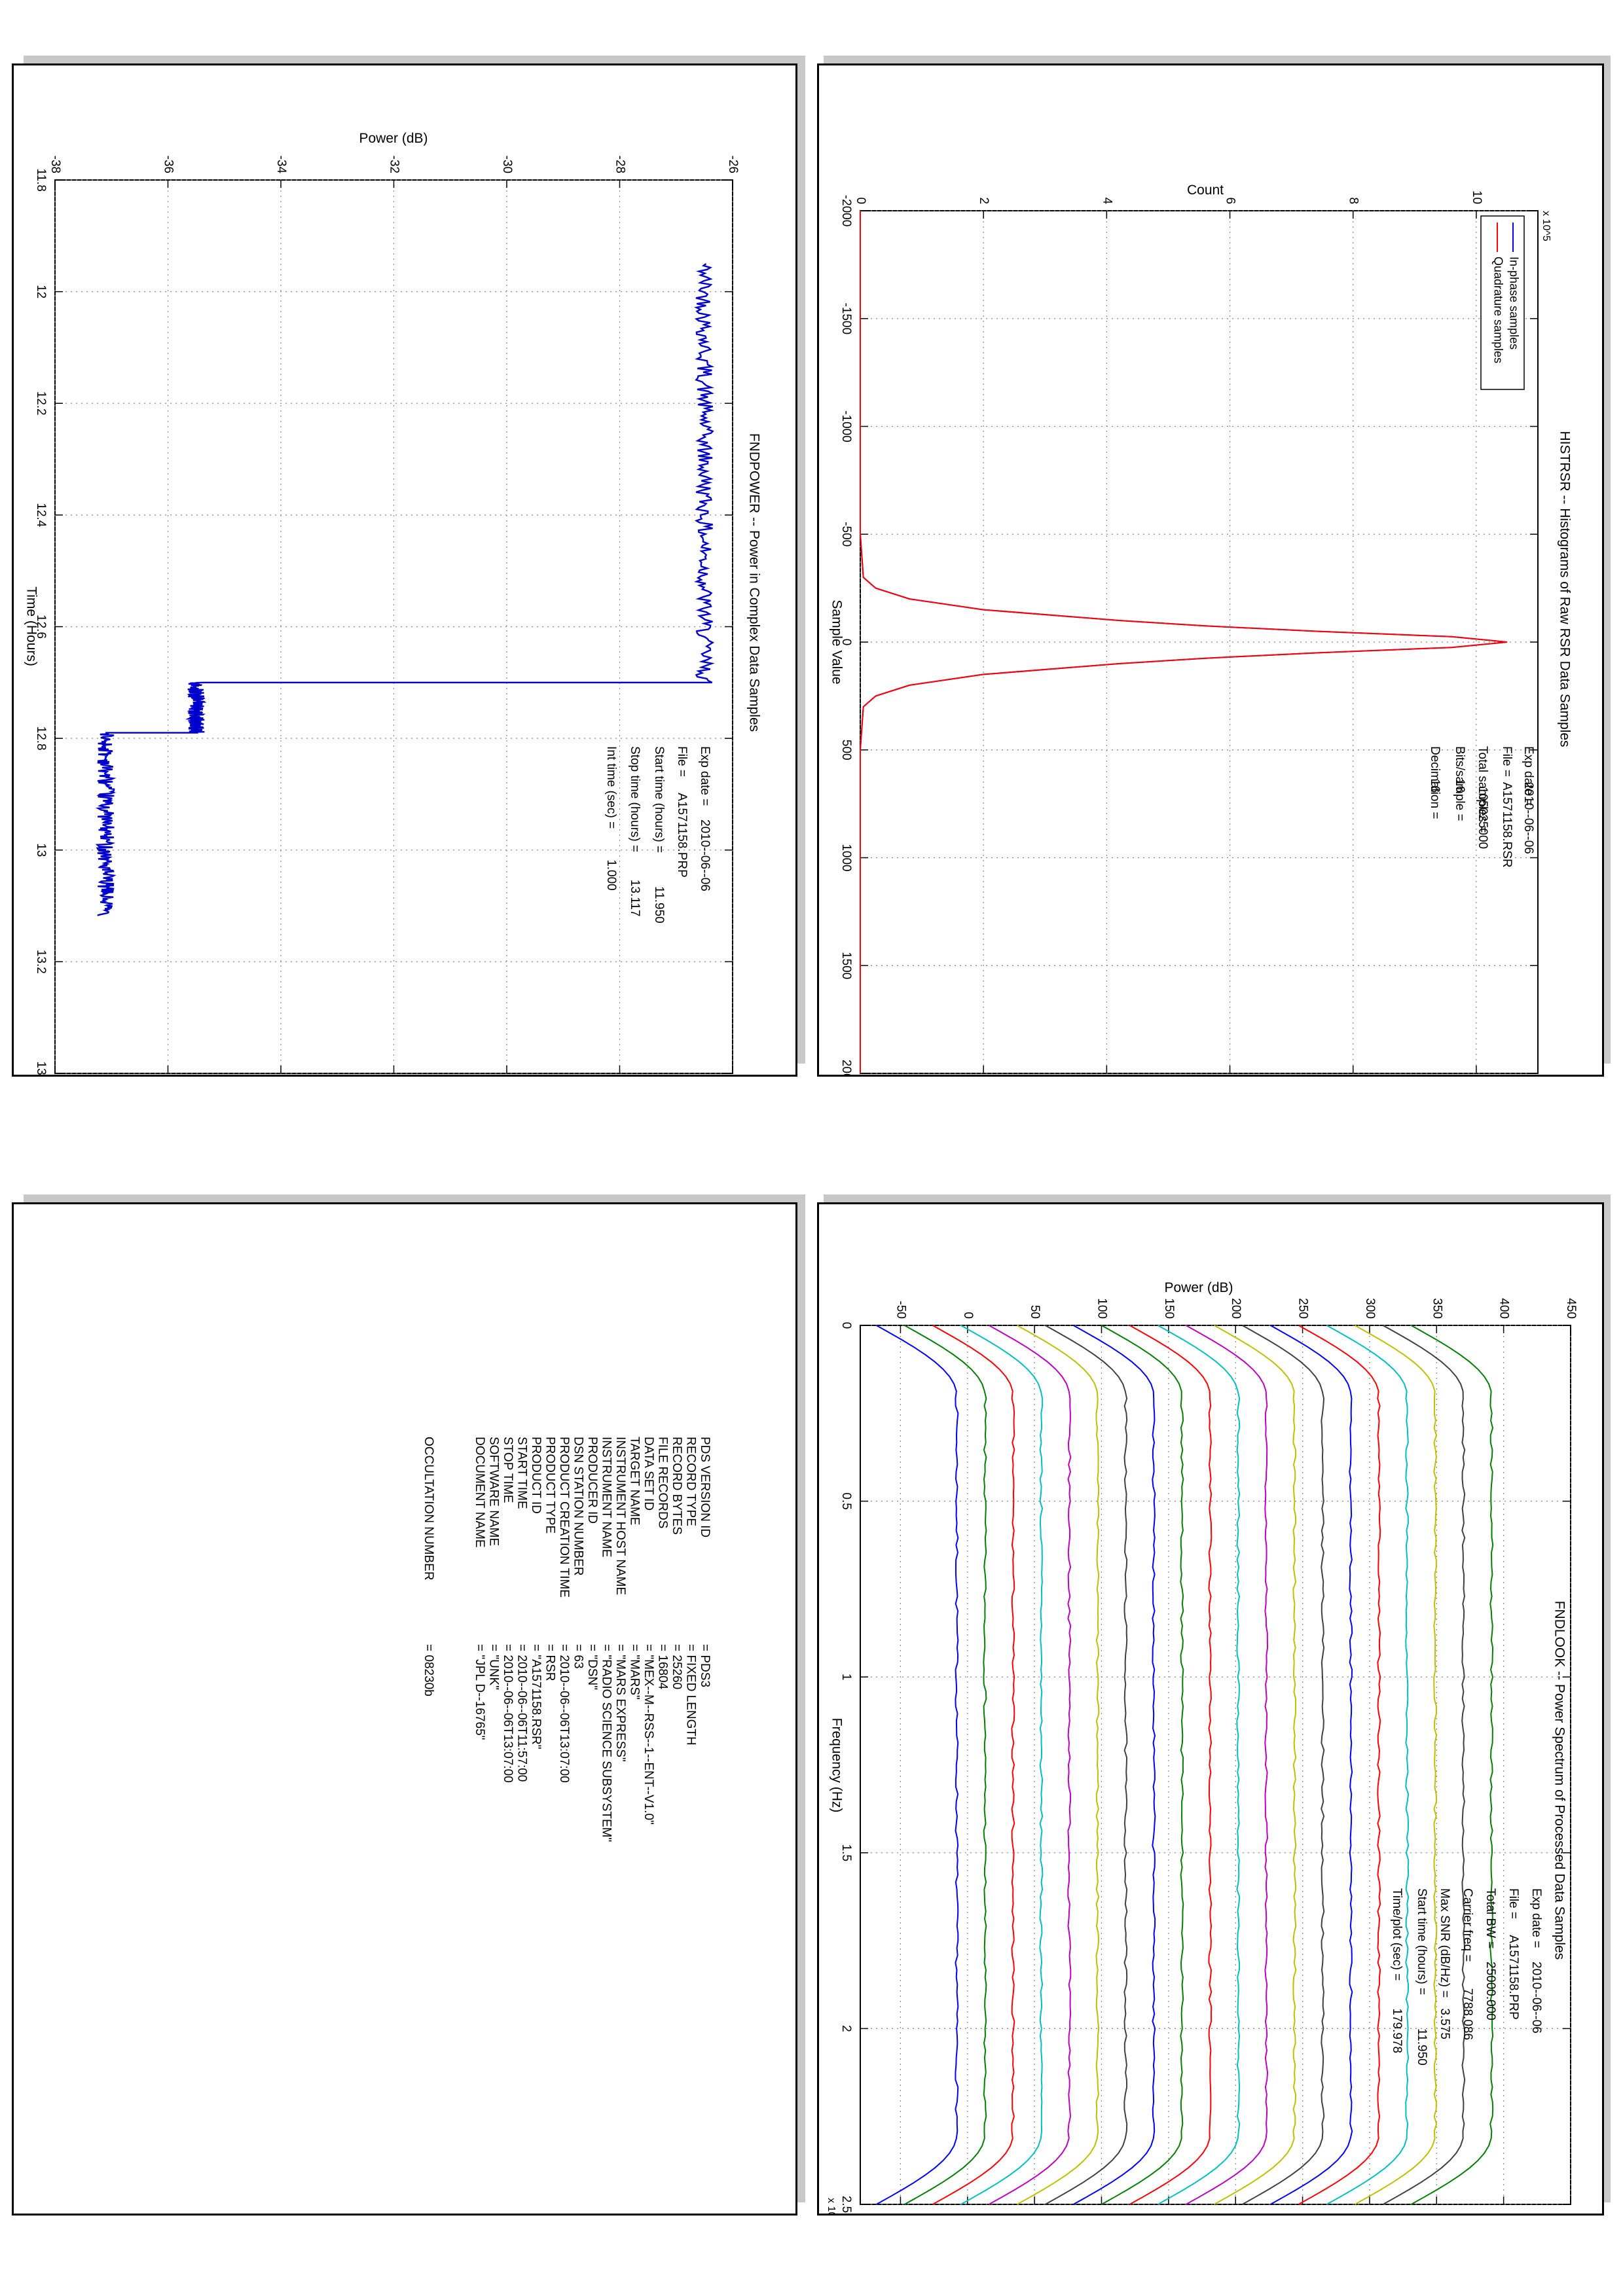  Describe the element at coordinates (1467, 2014) in the screenshot. I see `look-annotation-value: 7788.086` at that location.